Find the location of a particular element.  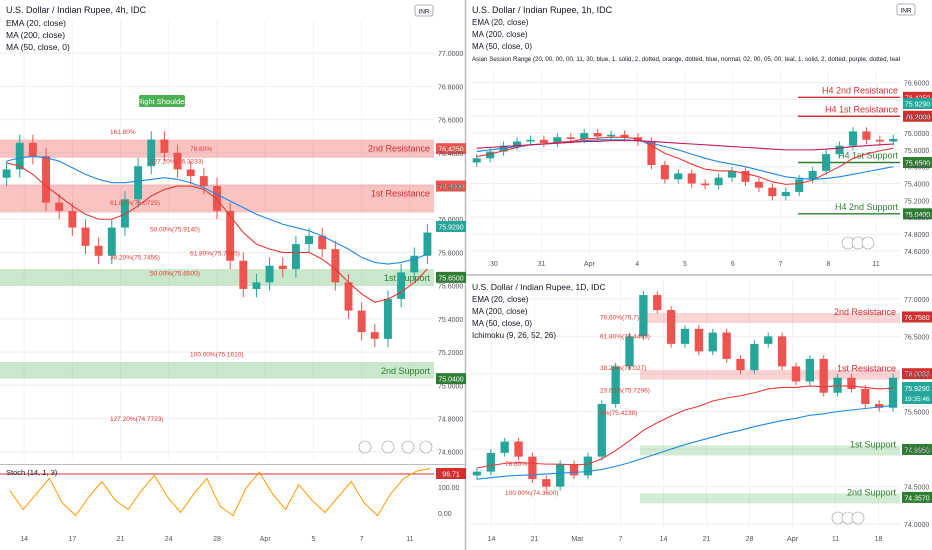

tr-currency-badge: INR is located at coordinates (906, 11).